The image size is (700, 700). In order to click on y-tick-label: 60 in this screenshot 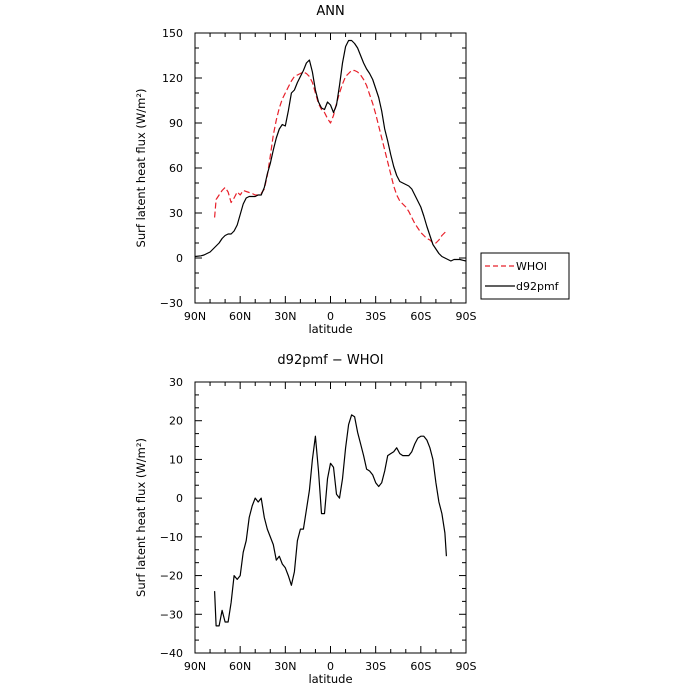, I will do `click(176, 168)`.